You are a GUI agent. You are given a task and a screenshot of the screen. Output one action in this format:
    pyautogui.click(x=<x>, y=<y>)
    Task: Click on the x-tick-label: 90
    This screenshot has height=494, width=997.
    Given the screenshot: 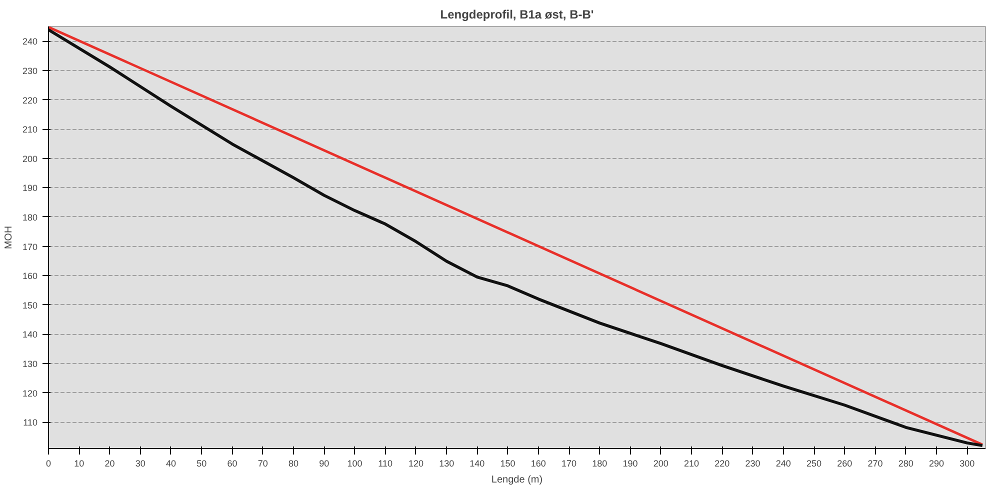 What is the action you would take?
    pyautogui.click(x=324, y=463)
    